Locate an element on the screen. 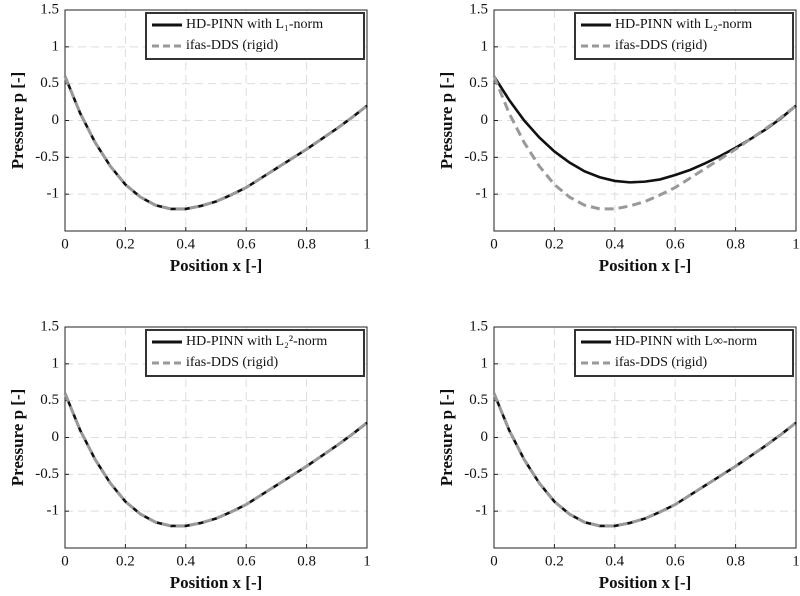  legend-label: HD-PINN with L∞-norm is located at coordinates (686, 341).